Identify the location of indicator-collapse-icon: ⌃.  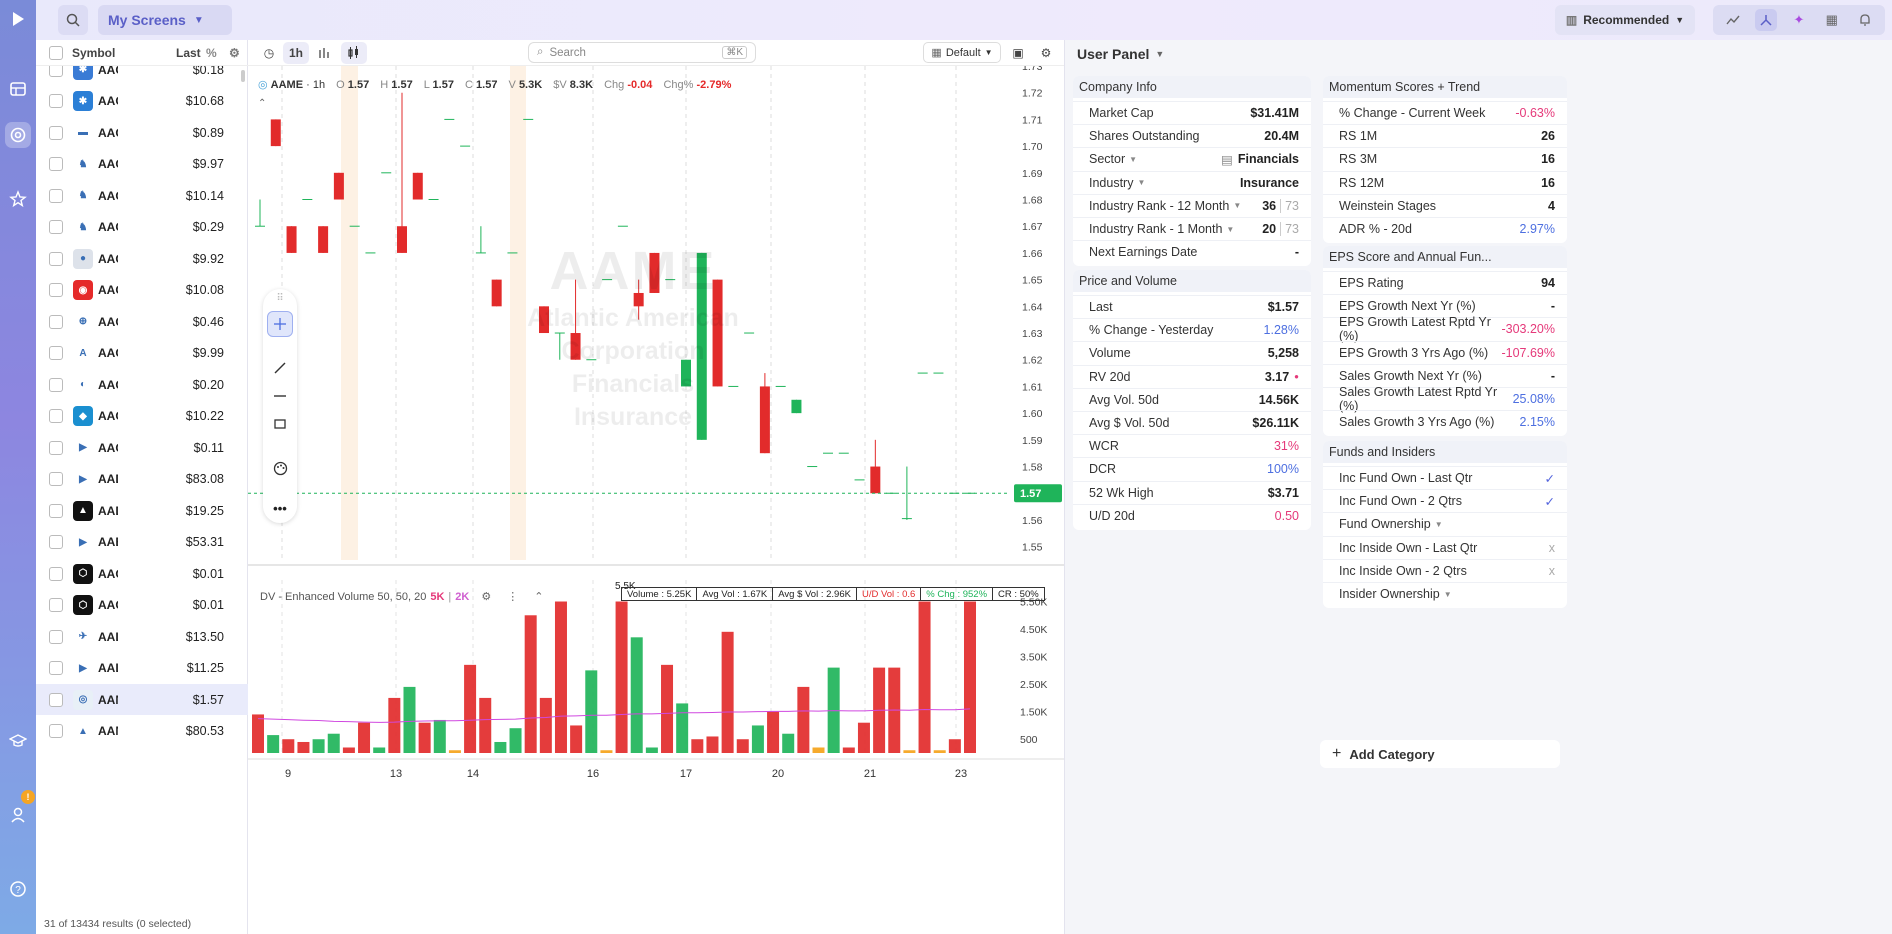
(539, 597).